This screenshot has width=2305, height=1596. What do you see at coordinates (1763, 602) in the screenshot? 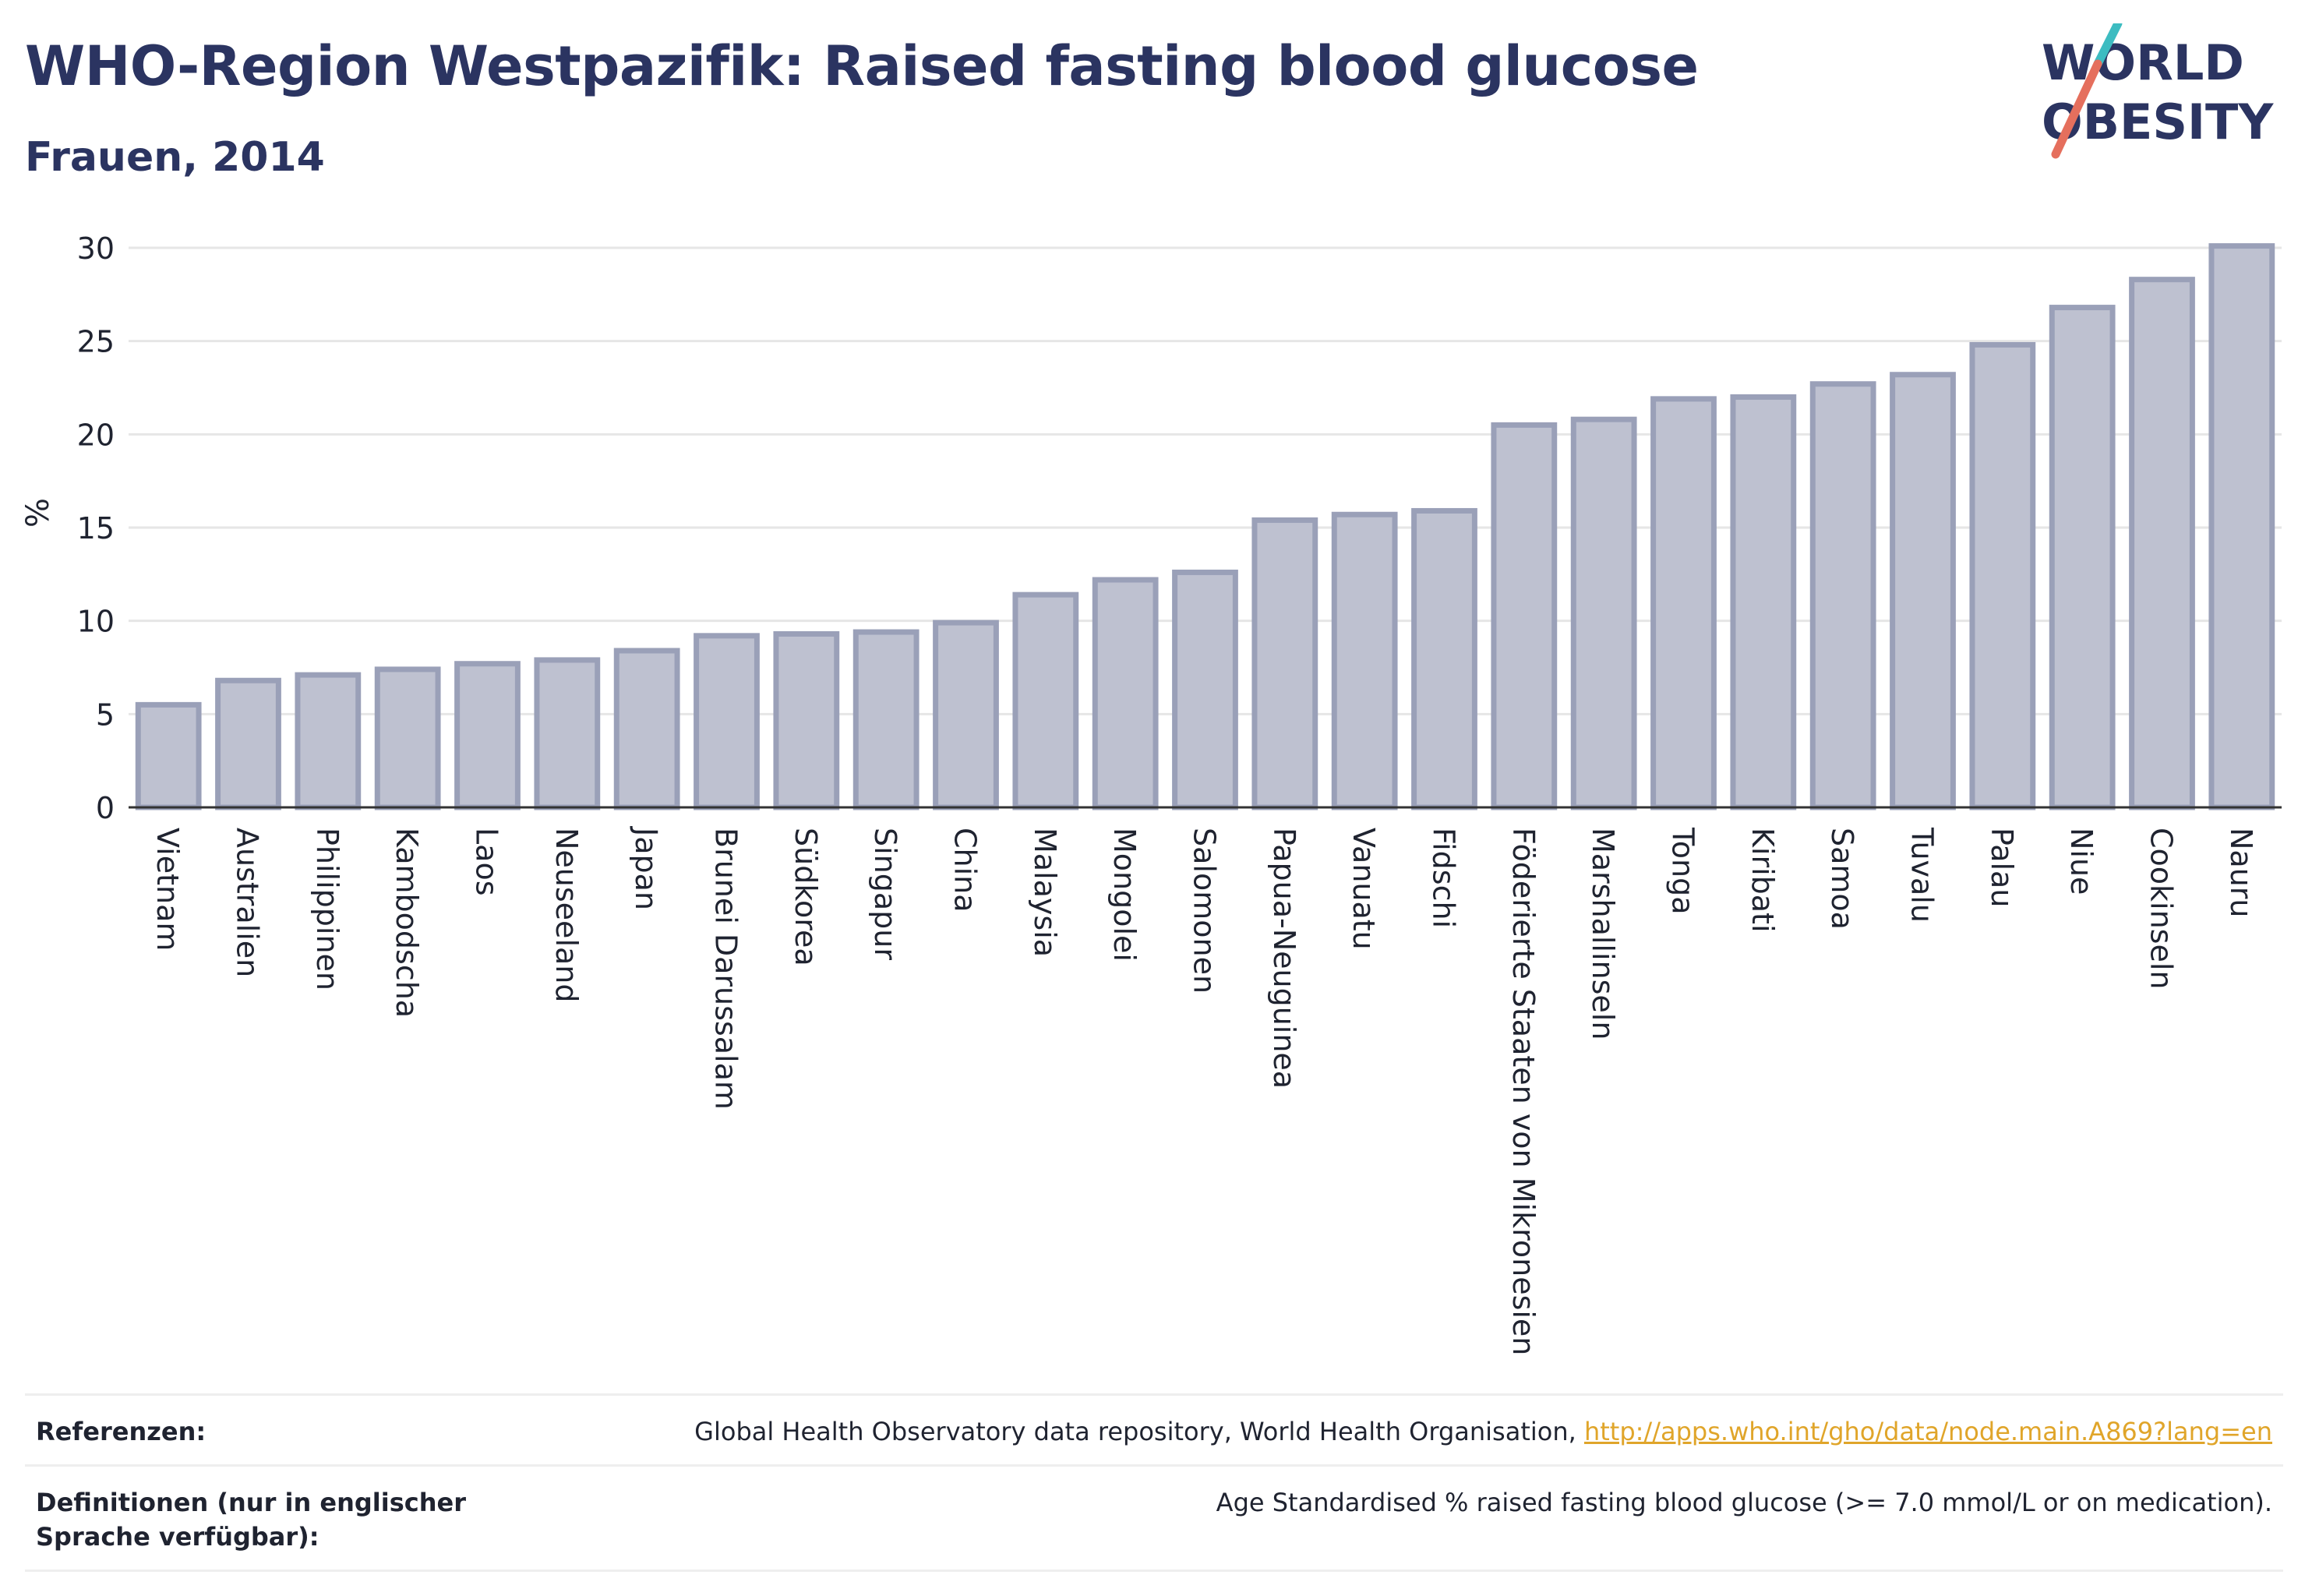
I see `bar-kiribati` at bounding box center [1763, 602].